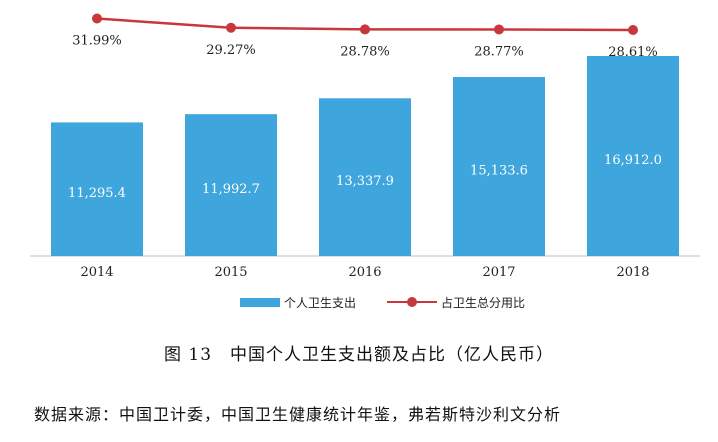 The image size is (718, 442). What do you see at coordinates (97, 18) in the screenshot?
I see `line-point-2014` at bounding box center [97, 18].